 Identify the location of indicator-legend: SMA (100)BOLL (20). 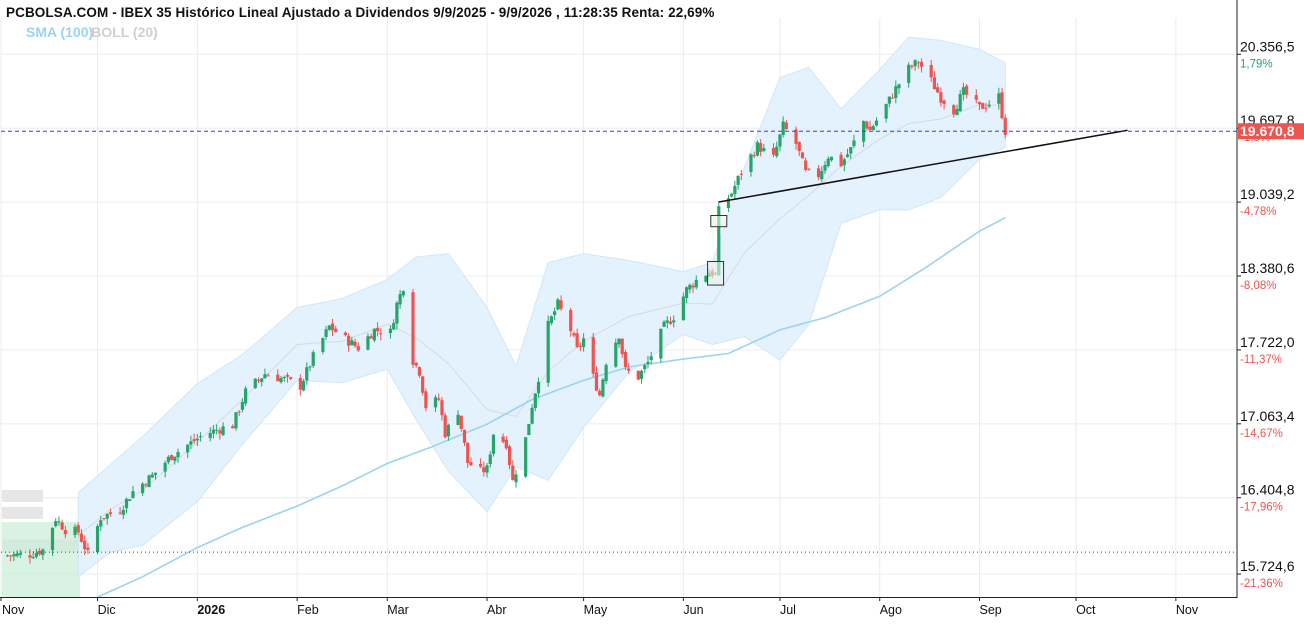
(92, 32).